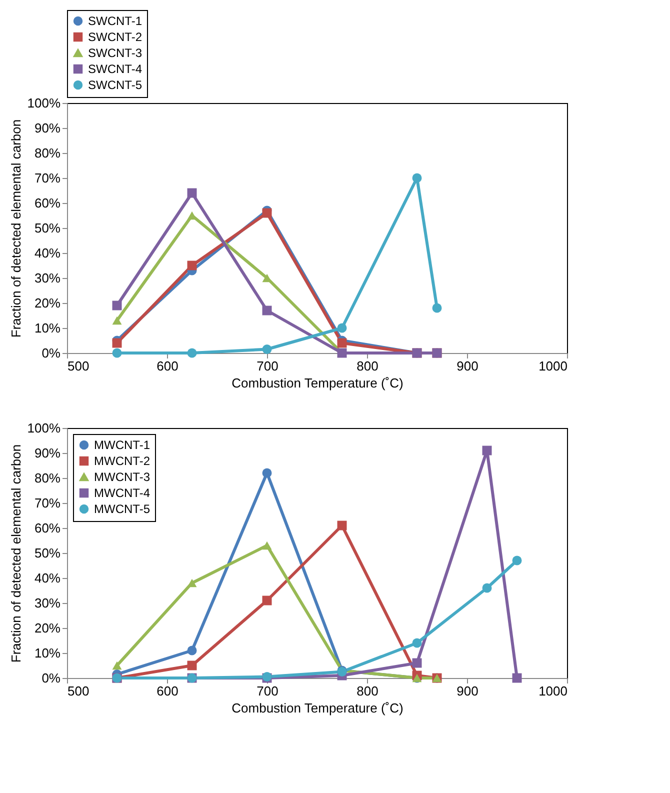 The height and width of the screenshot is (793, 670). What do you see at coordinates (122, 445) in the screenshot?
I see `legend-label: MWCNT-1` at bounding box center [122, 445].